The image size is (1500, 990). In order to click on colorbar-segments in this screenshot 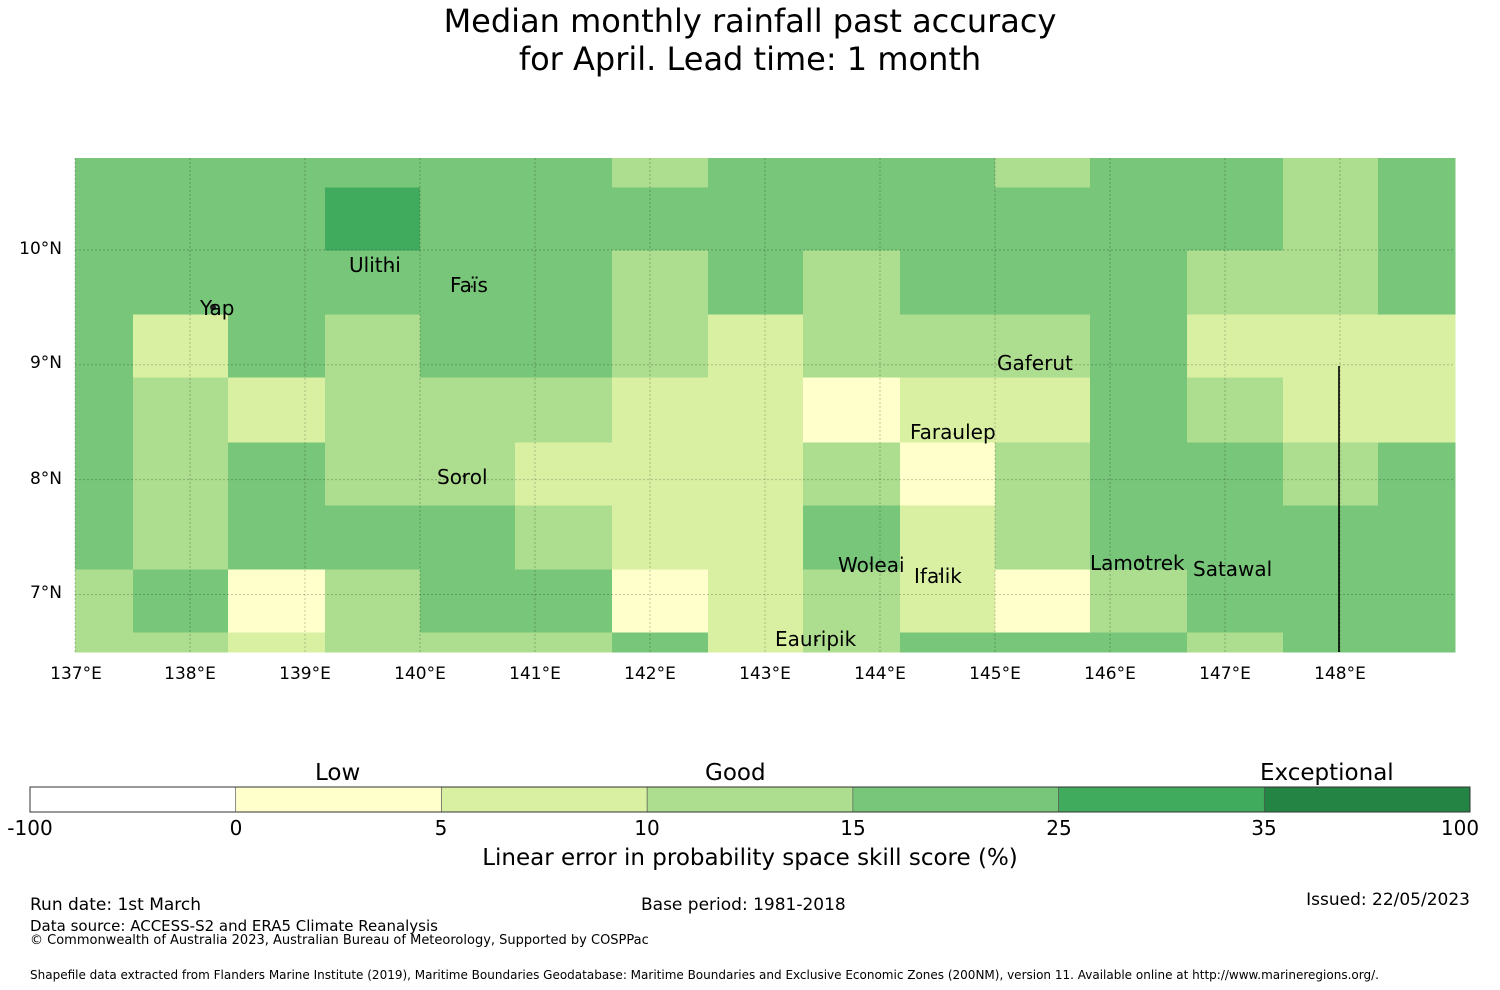, I will do `click(750, 799)`.